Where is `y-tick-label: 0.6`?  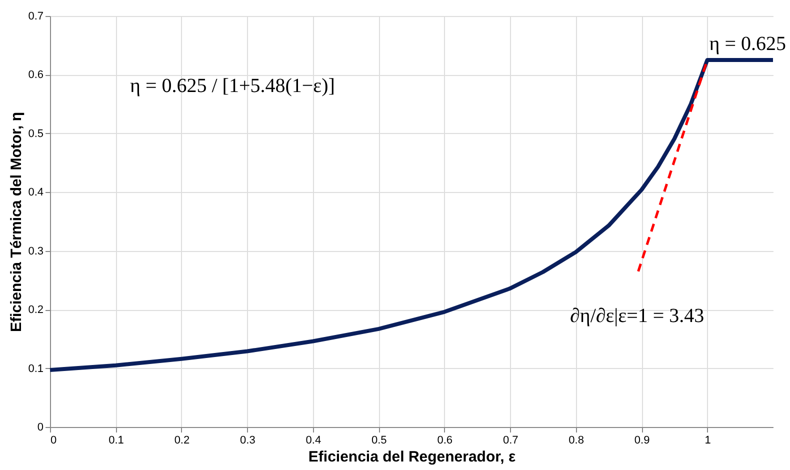 y-tick-label: 0.6 is located at coordinates (36, 75).